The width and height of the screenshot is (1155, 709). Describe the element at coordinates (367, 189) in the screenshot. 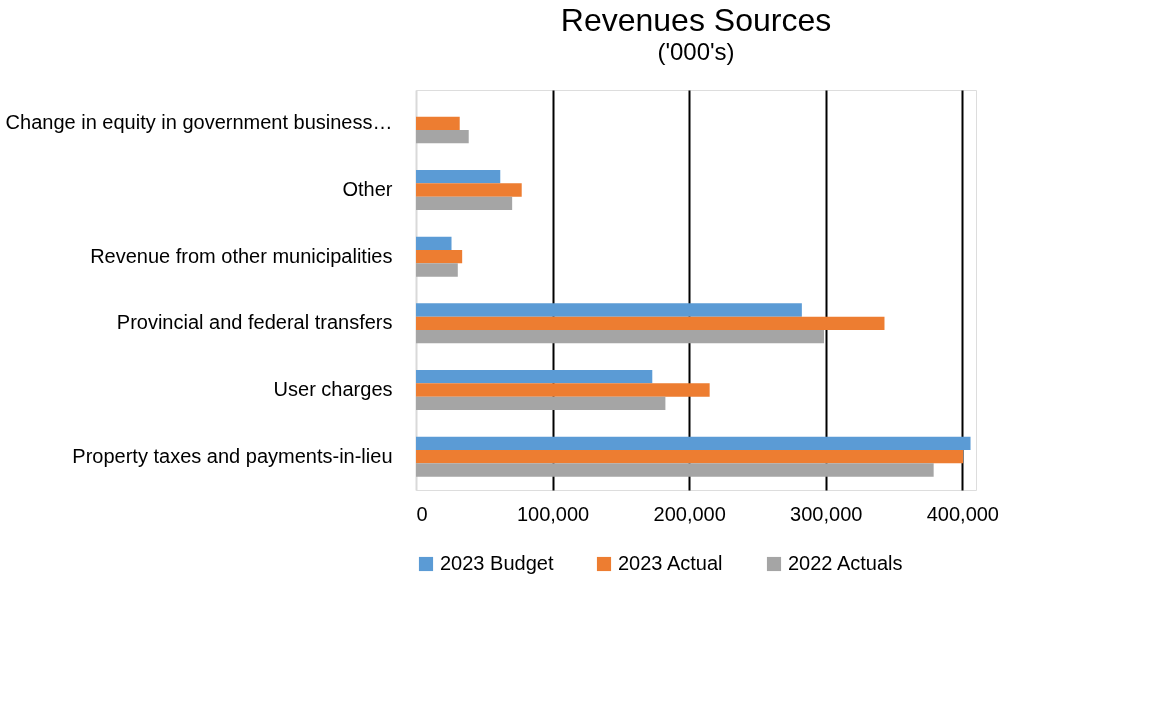

I see `y-tick-label: Other` at that location.